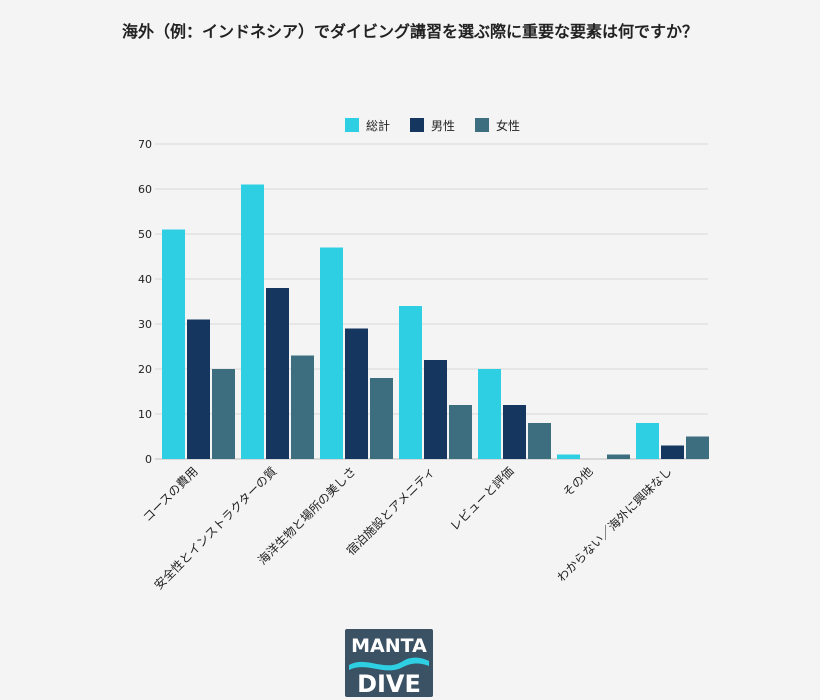 Image resolution: width=820 pixels, height=700 pixels. I want to click on y-tick-label: 50, so click(145, 234).